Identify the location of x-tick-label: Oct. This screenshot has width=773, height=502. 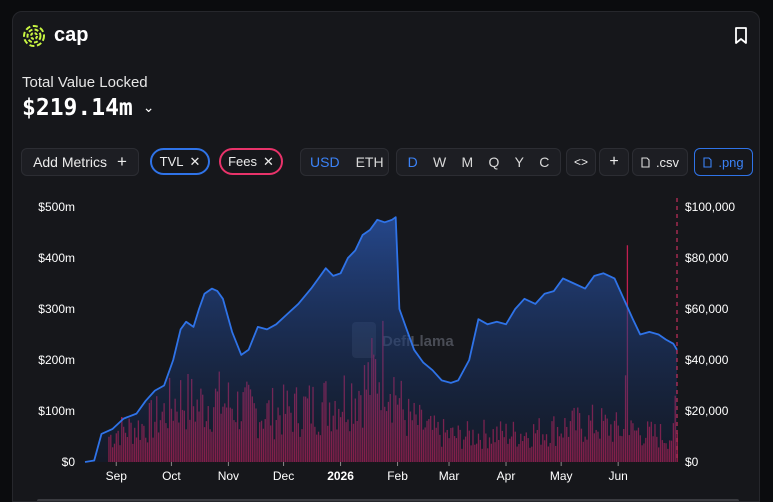
(171, 476).